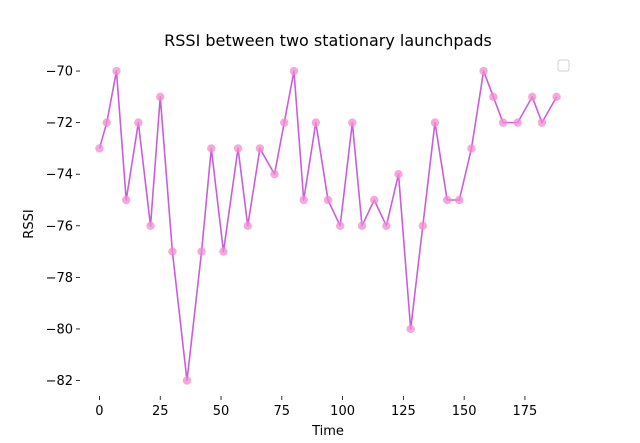 The height and width of the screenshot is (443, 640). Describe the element at coordinates (282, 411) in the screenshot. I see `x-tick-label: 75` at that location.